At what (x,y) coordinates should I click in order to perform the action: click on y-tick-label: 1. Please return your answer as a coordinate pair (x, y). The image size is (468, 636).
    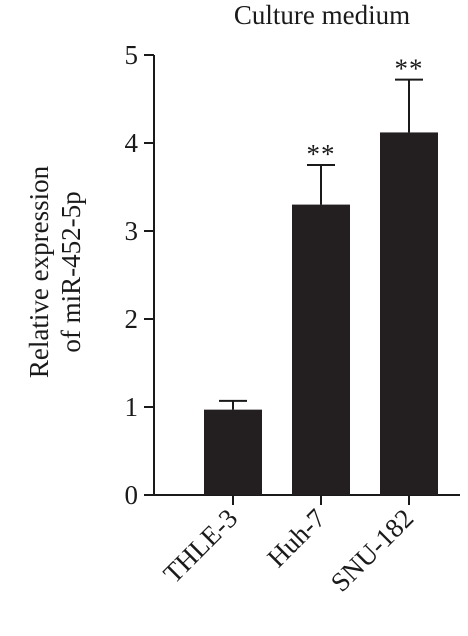
    Looking at the image, I should click on (132, 407).